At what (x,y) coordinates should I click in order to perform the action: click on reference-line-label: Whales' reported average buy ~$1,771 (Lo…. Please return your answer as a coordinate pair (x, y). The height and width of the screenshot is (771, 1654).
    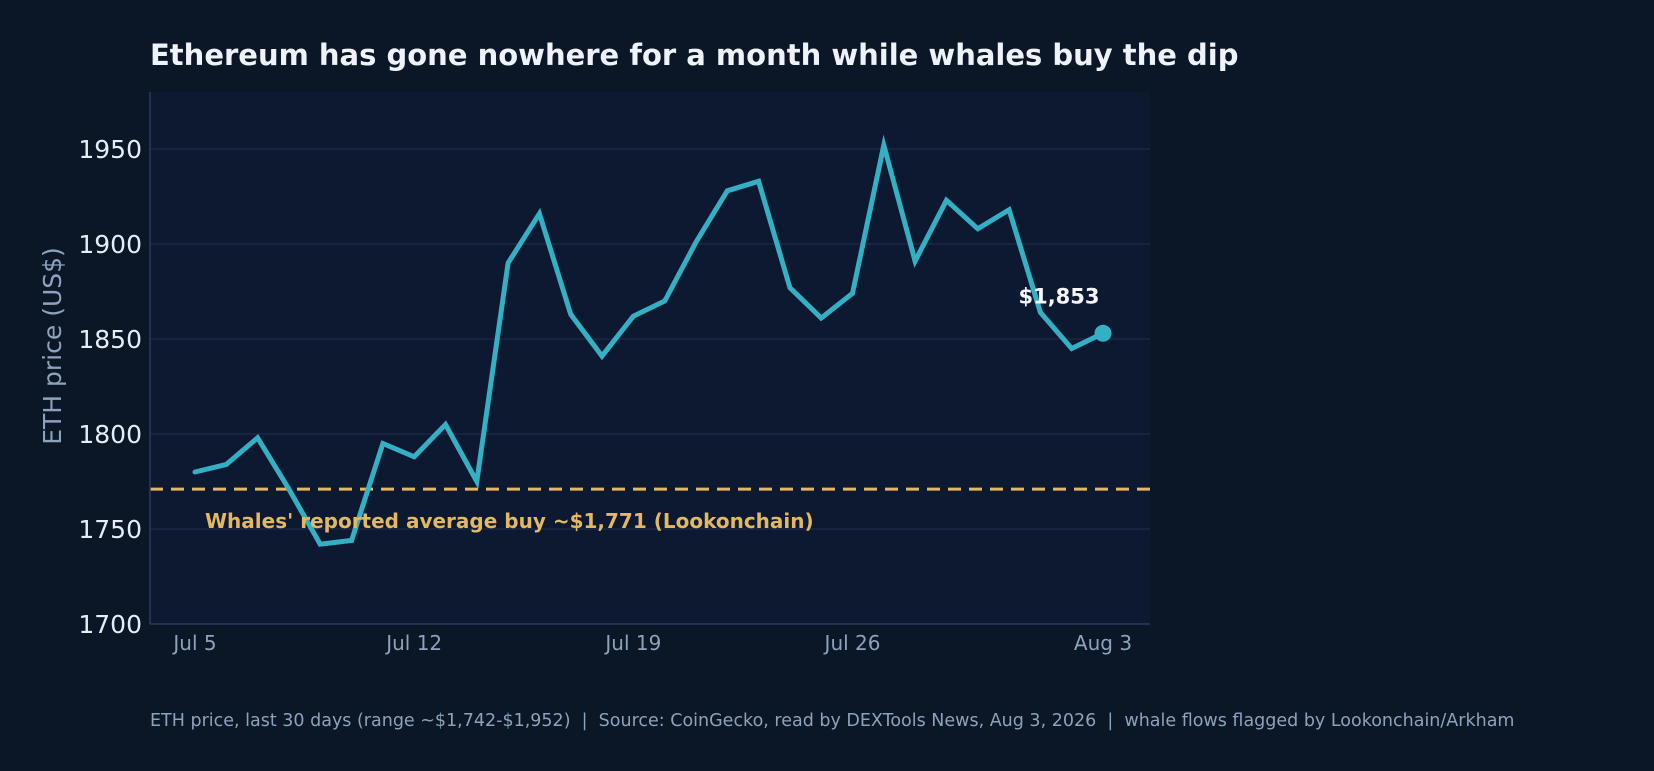
    Looking at the image, I should click on (509, 521).